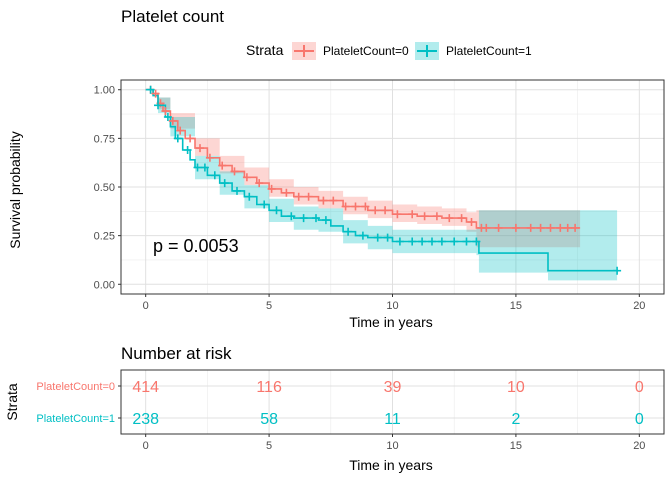  Describe the element at coordinates (12, 402) in the screenshot. I see `risk-table-y-axis-title: Strata` at that location.